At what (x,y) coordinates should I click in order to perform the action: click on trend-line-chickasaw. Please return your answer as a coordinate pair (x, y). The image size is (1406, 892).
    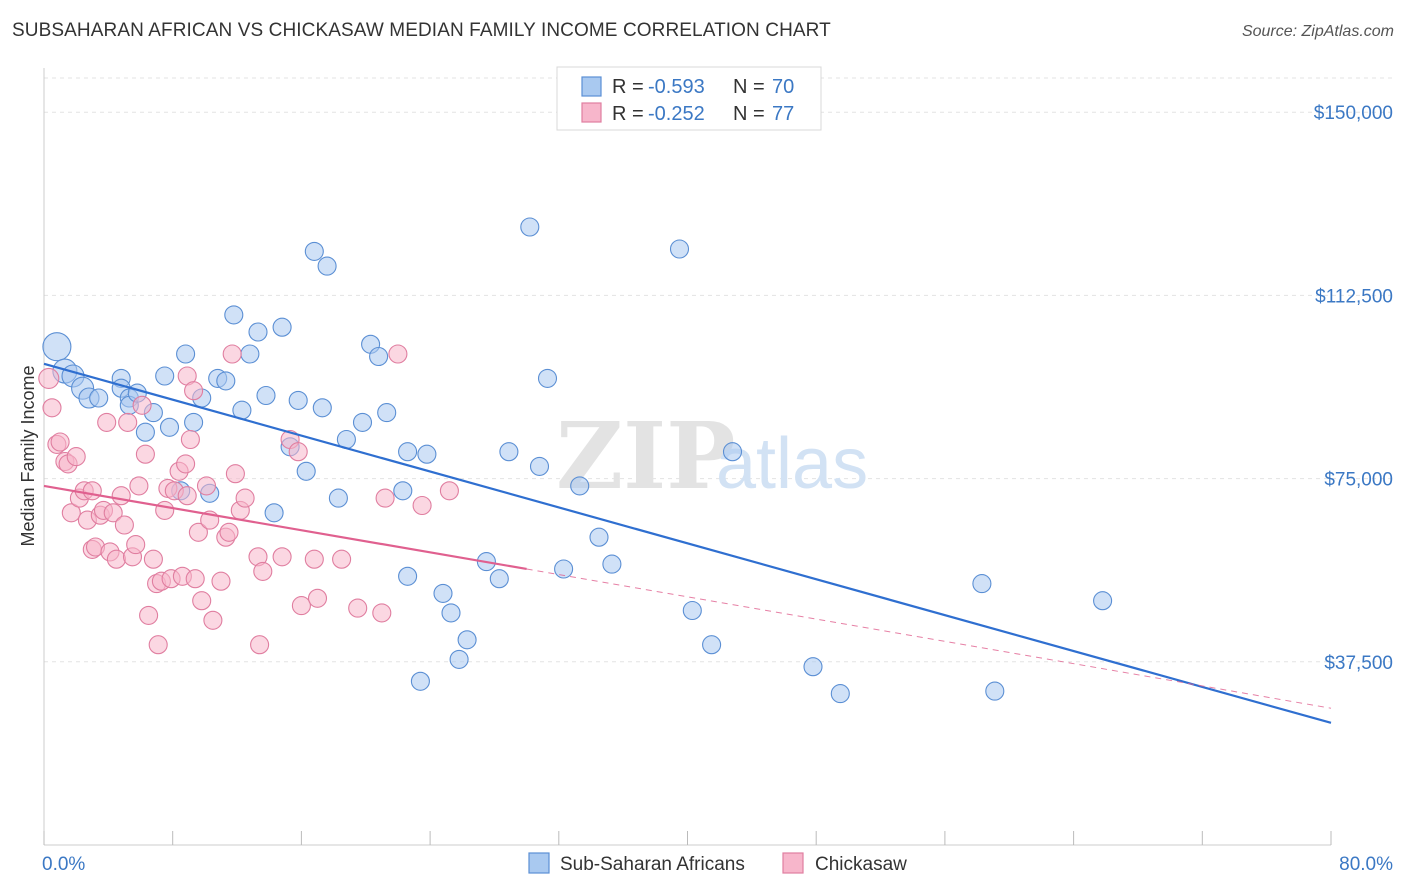
    Looking at the image, I should click on (285, 527).